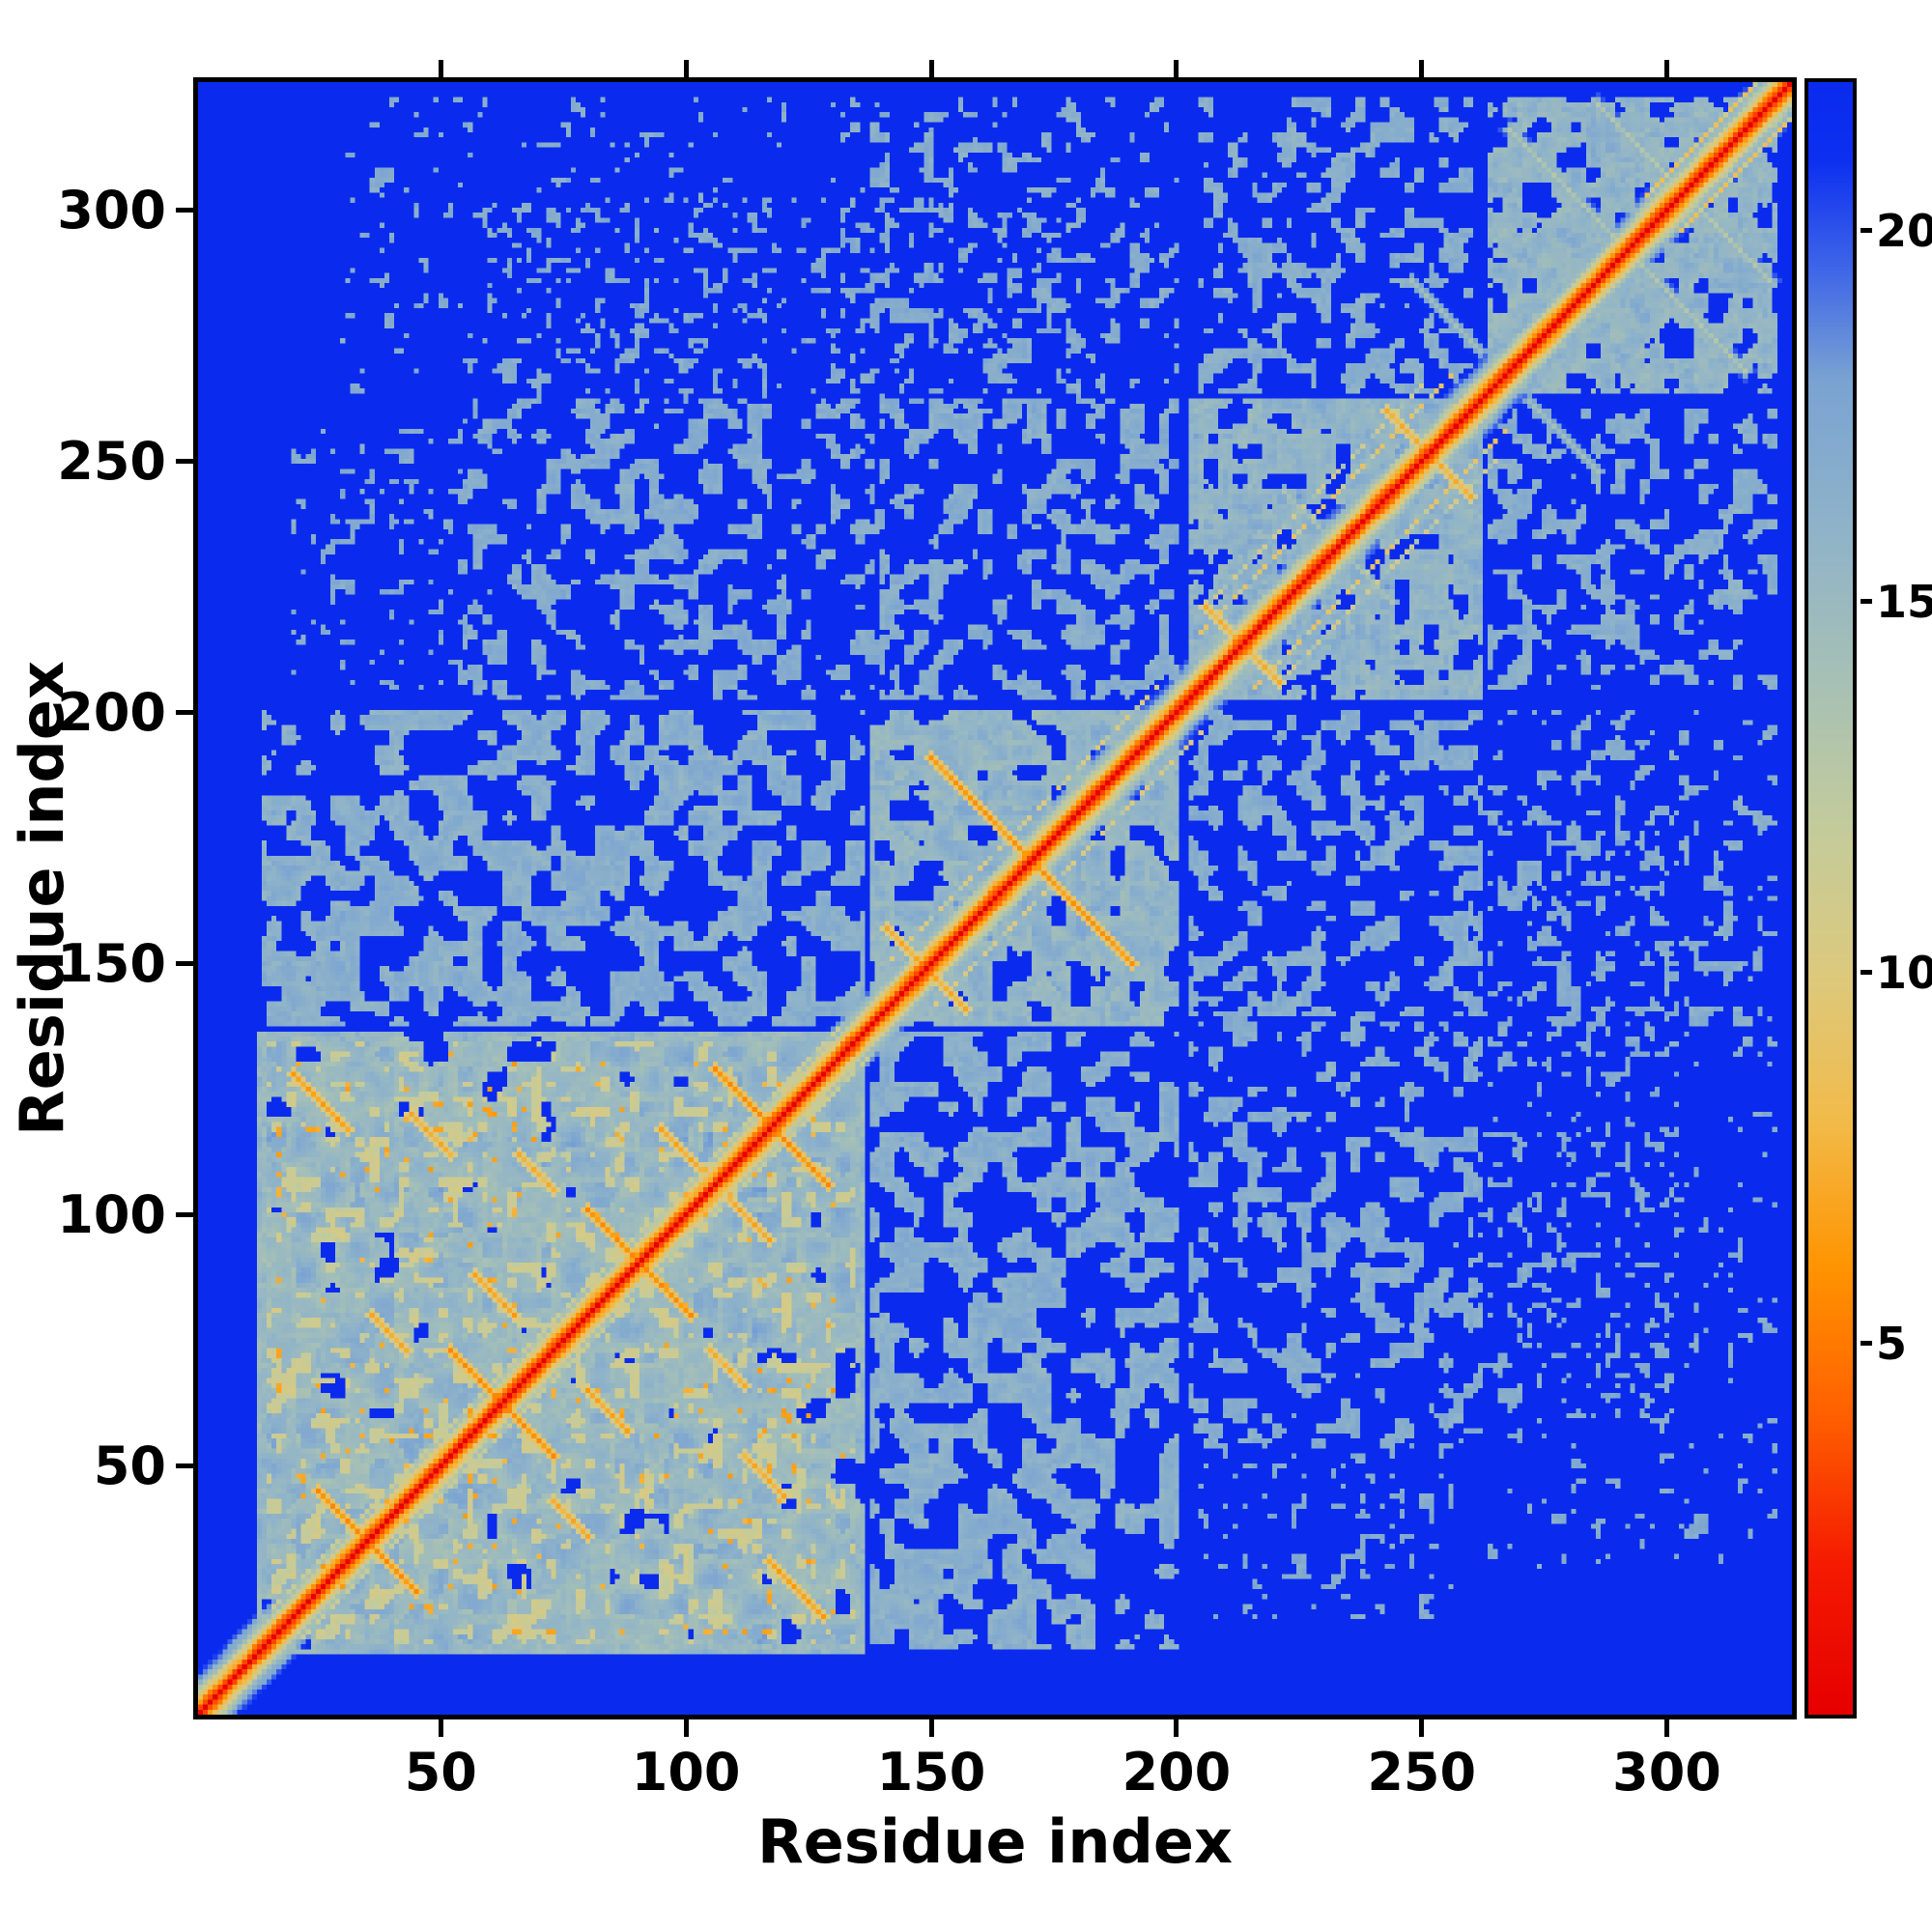 The height and width of the screenshot is (1932, 1932). I want to click on colorbar-canvas, so click(1830, 898).